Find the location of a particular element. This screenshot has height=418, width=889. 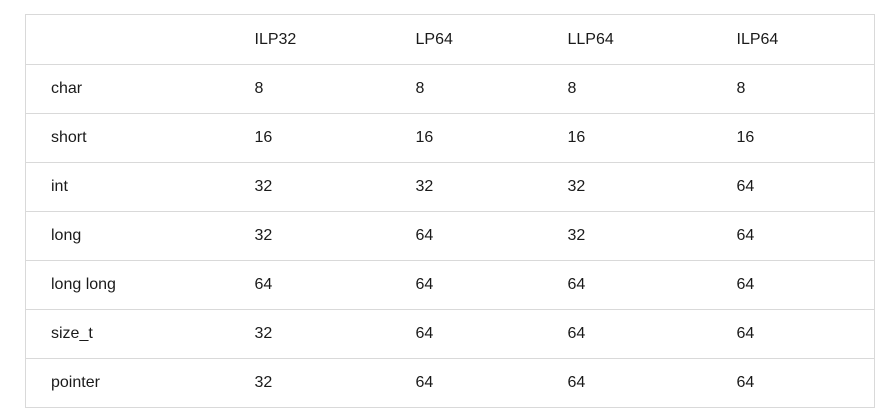

header-cell-llp64: LLP64 is located at coordinates (627, 39).